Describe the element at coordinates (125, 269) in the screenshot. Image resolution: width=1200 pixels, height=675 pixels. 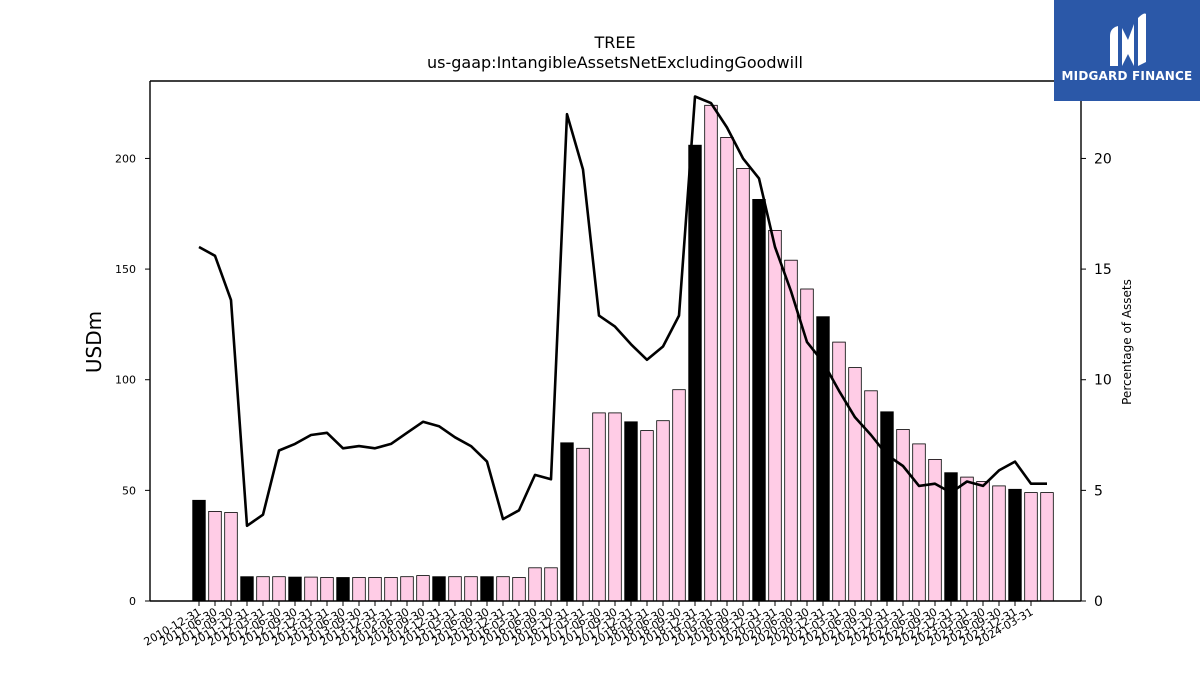
I see `y-tick-label: 150` at that location.